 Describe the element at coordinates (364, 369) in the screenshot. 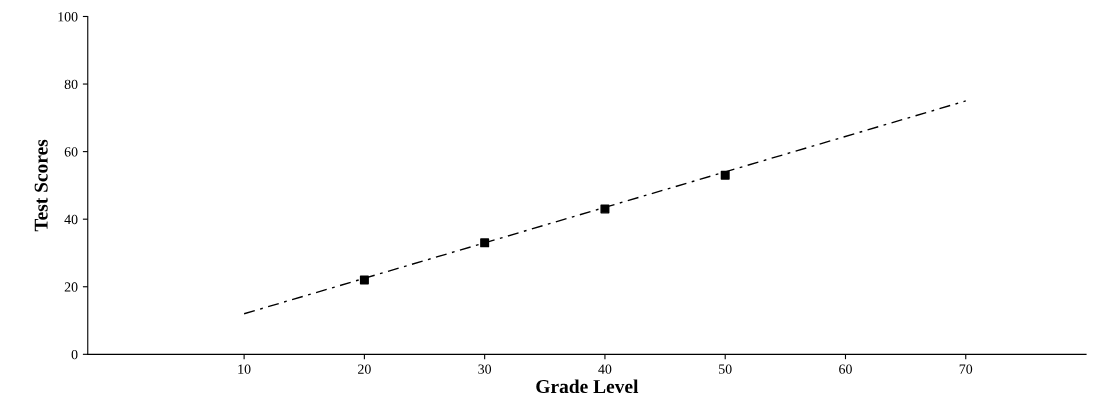

I see `x-tick-label: 20` at that location.